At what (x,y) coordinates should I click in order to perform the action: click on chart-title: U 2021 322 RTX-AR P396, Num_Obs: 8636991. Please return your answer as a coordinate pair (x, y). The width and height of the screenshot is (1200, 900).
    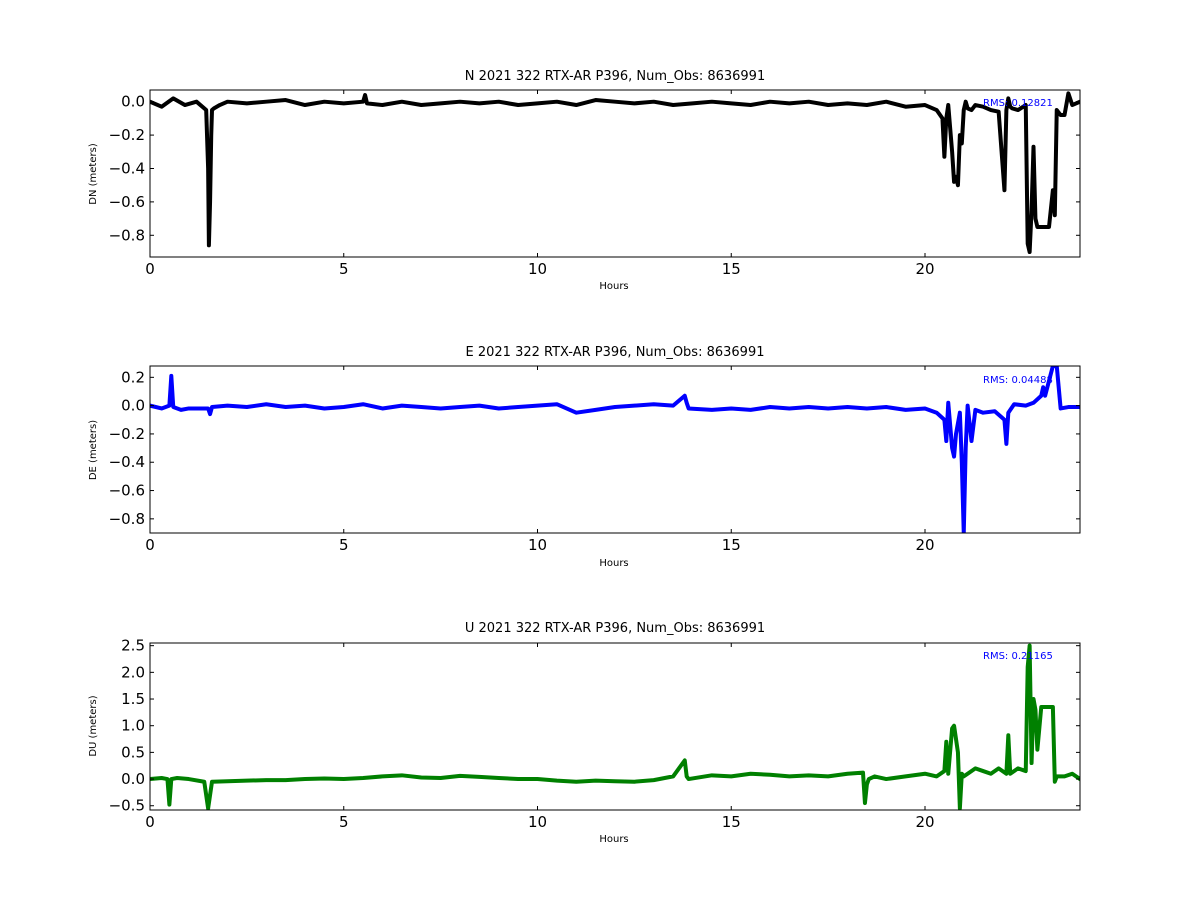
    Looking at the image, I should click on (615, 628).